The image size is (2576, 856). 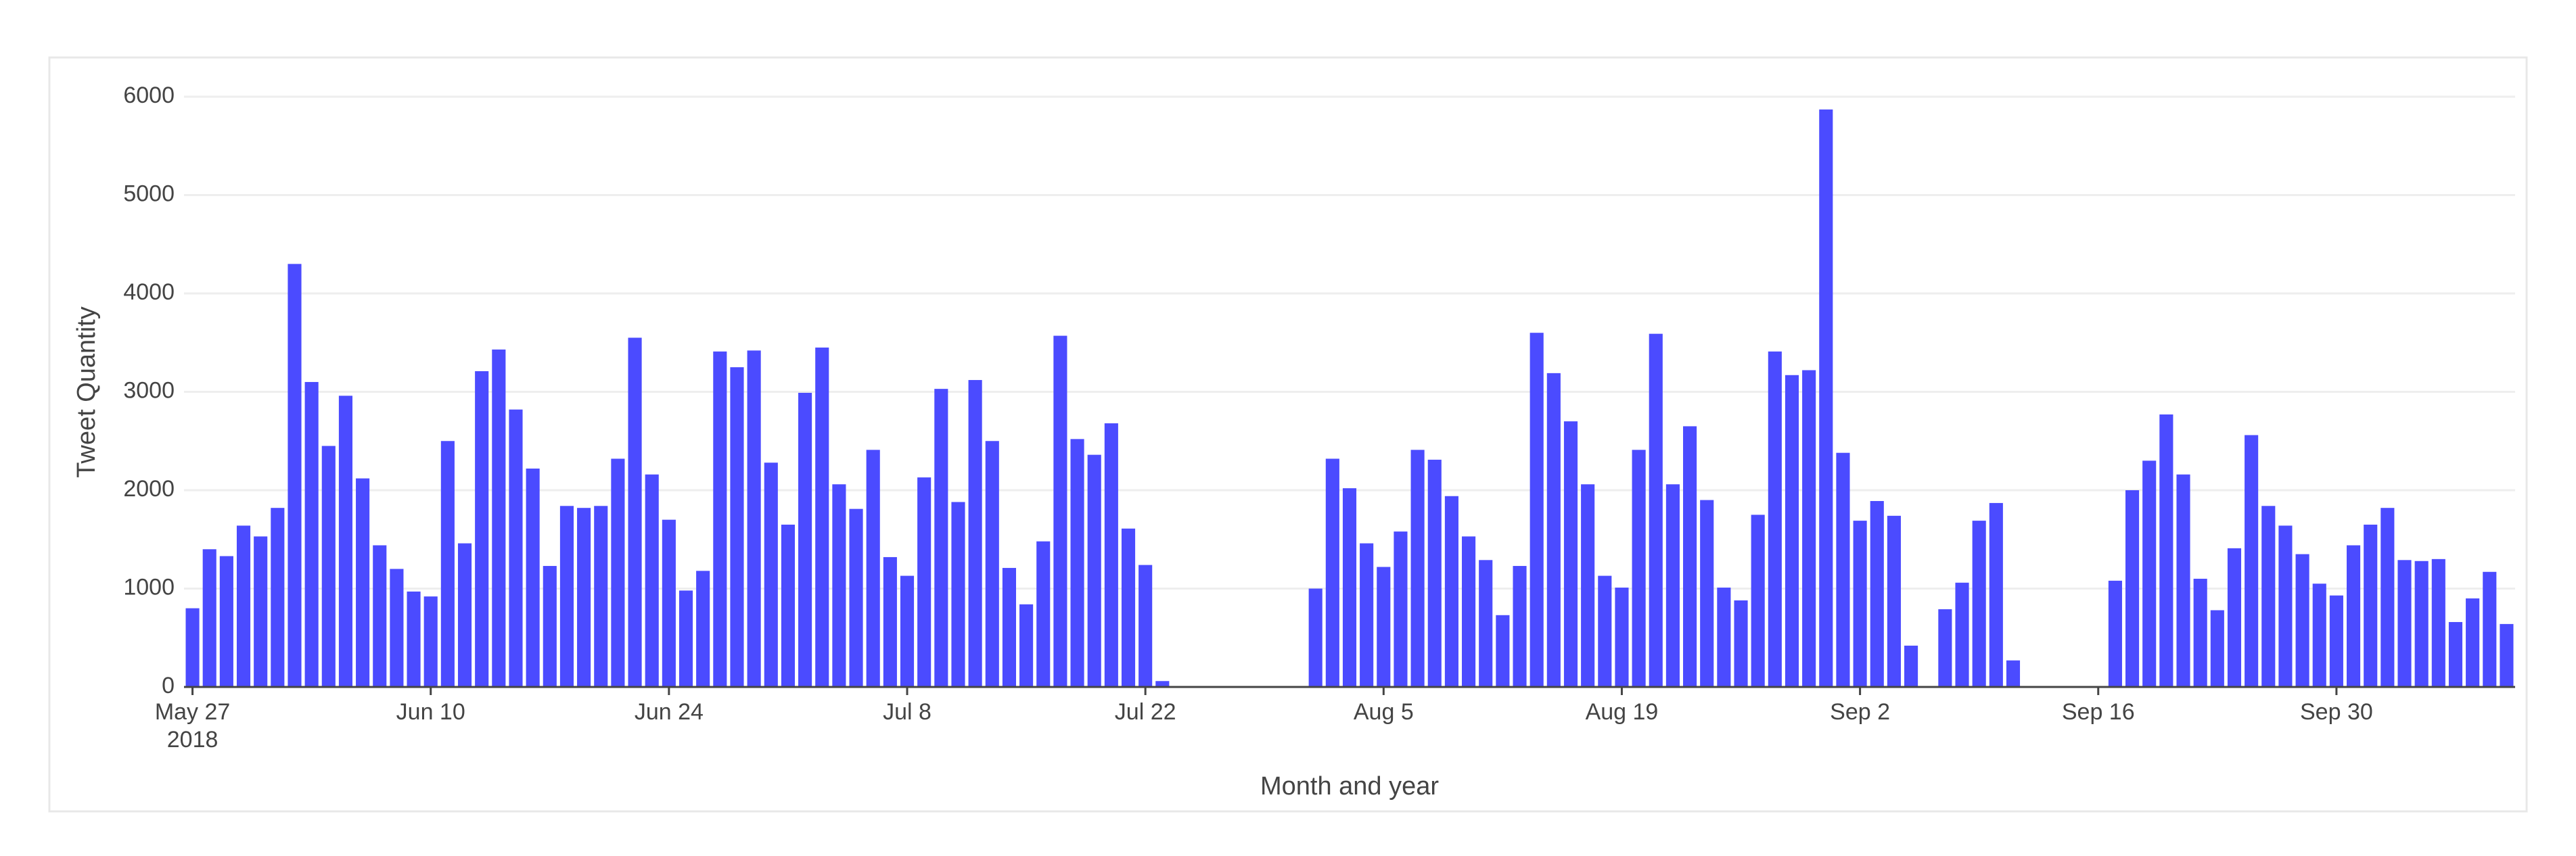 I want to click on x-tick-label-line: Aug 5, so click(x=1384, y=712).